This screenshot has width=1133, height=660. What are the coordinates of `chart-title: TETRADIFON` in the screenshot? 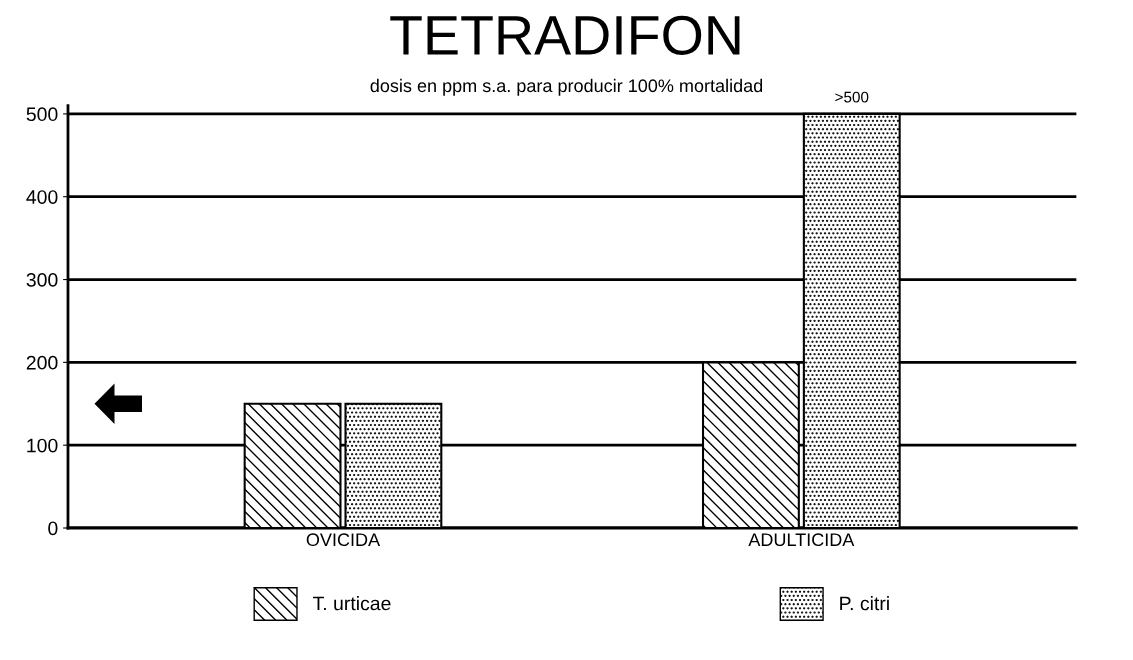 It's located at (565, 35).